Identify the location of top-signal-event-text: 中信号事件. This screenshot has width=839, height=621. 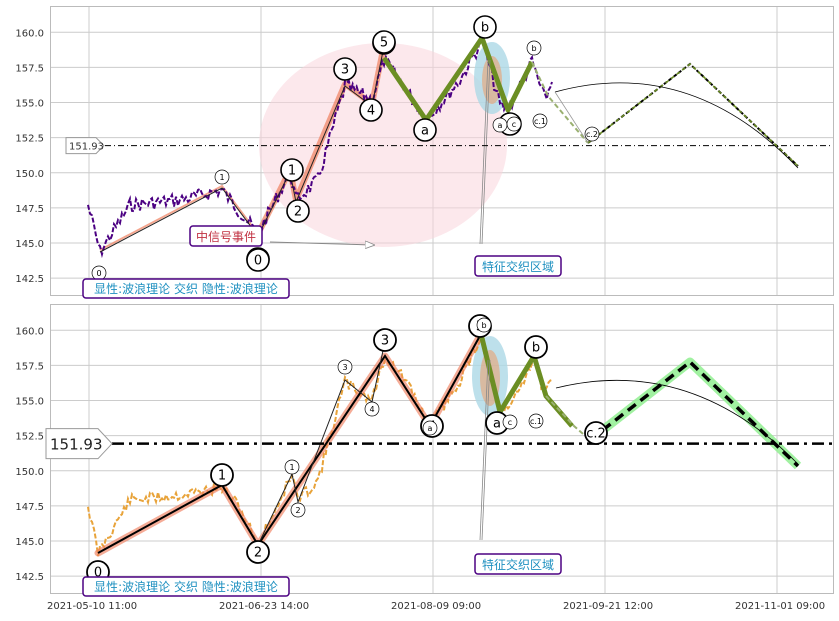
(226, 236).